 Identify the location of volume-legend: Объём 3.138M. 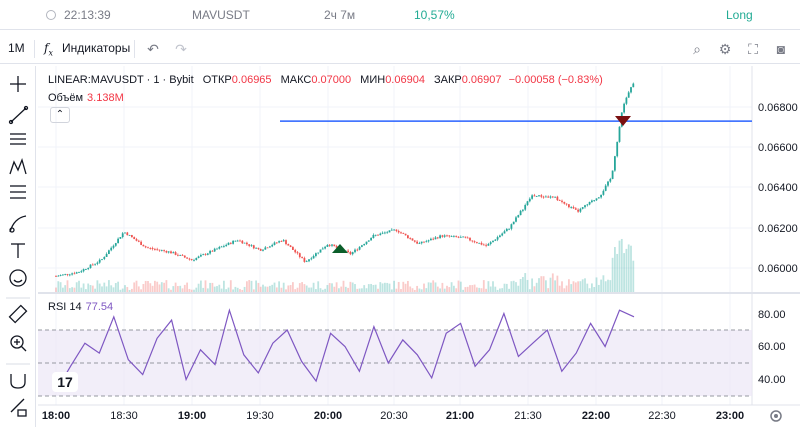
(86, 98).